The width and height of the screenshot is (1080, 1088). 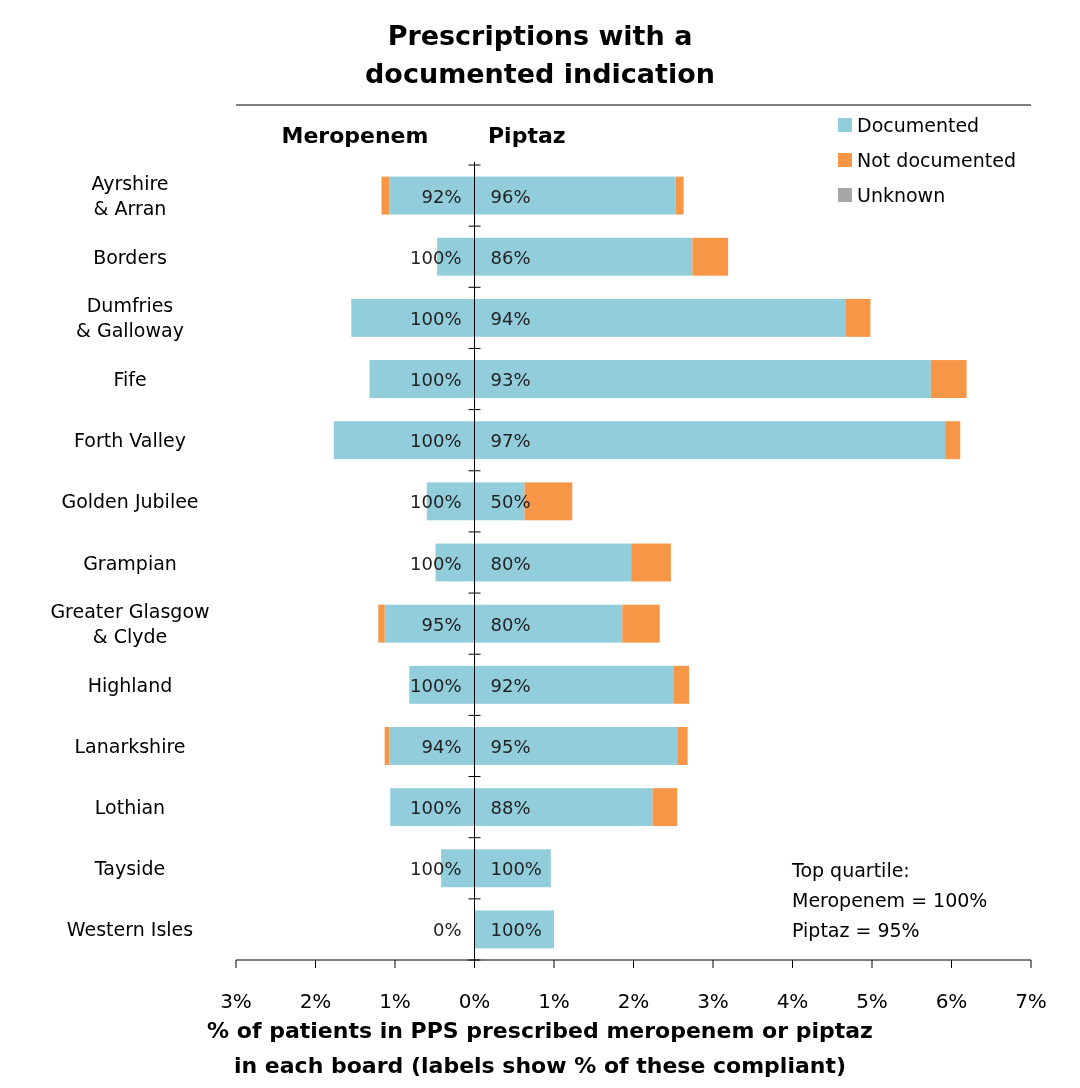 I want to click on x-tick-label: 4%, so click(x=792, y=1001).